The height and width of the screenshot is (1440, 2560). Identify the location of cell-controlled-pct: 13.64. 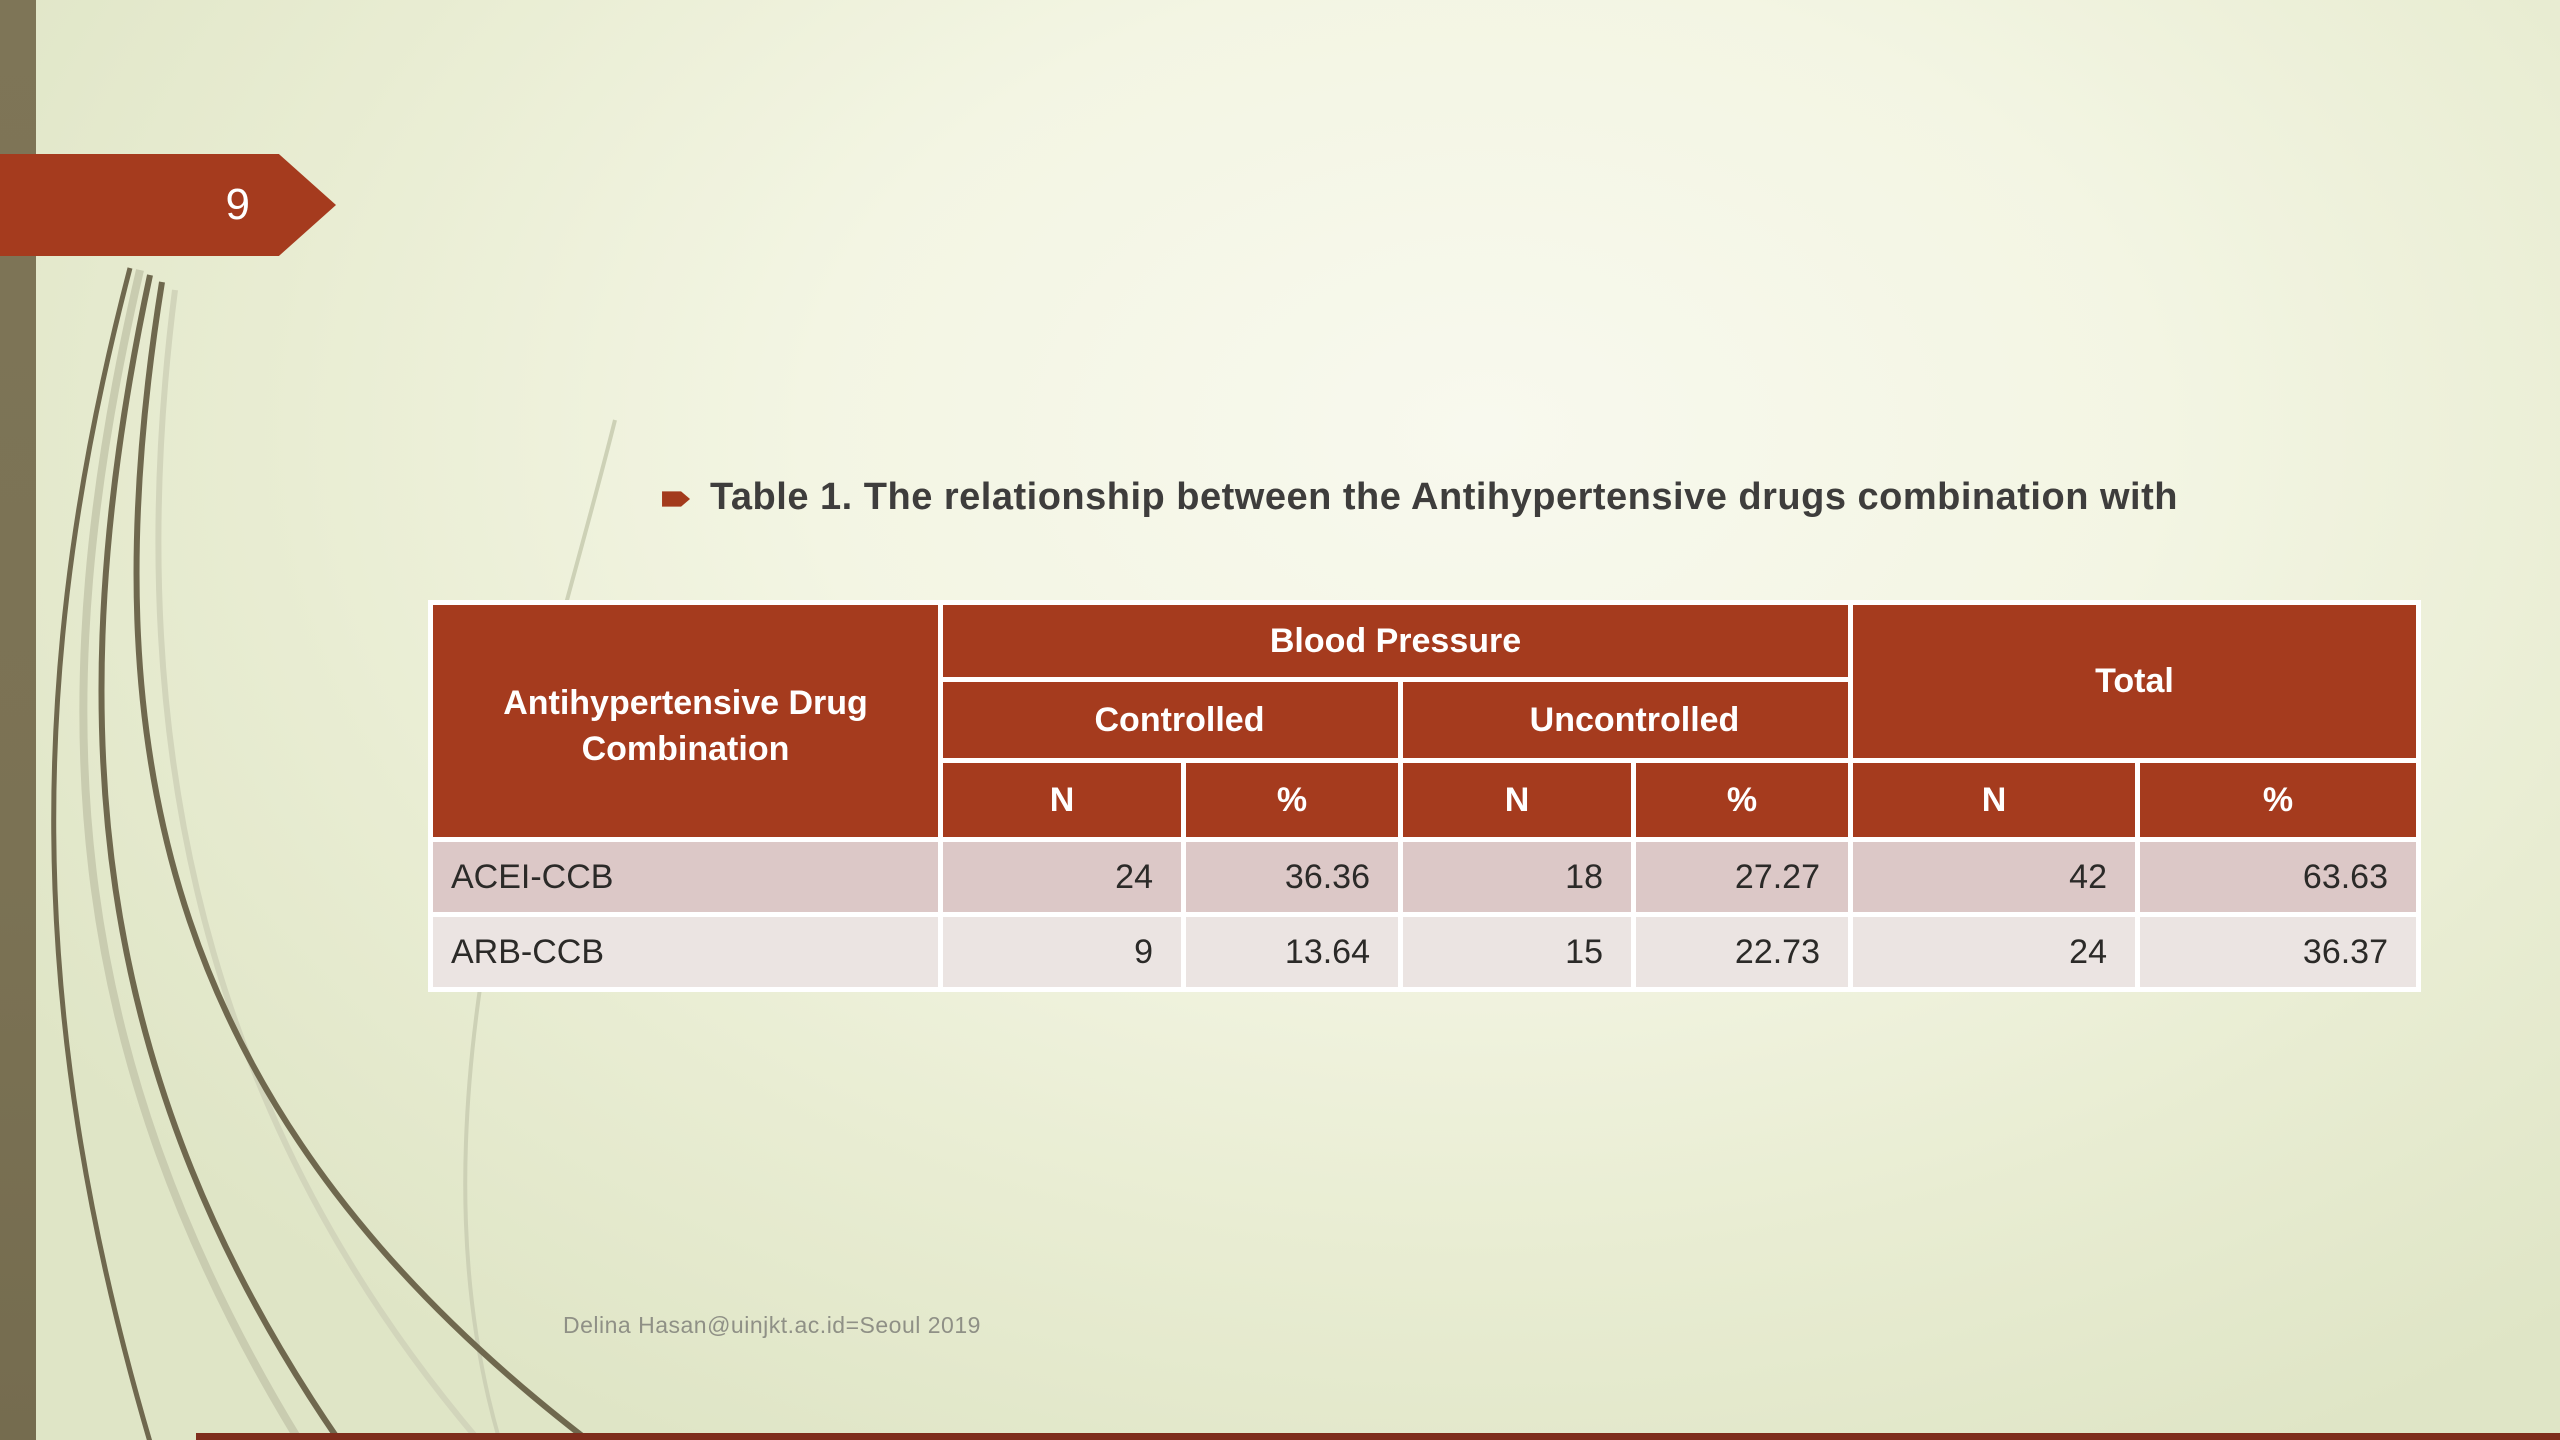
(1292, 952).